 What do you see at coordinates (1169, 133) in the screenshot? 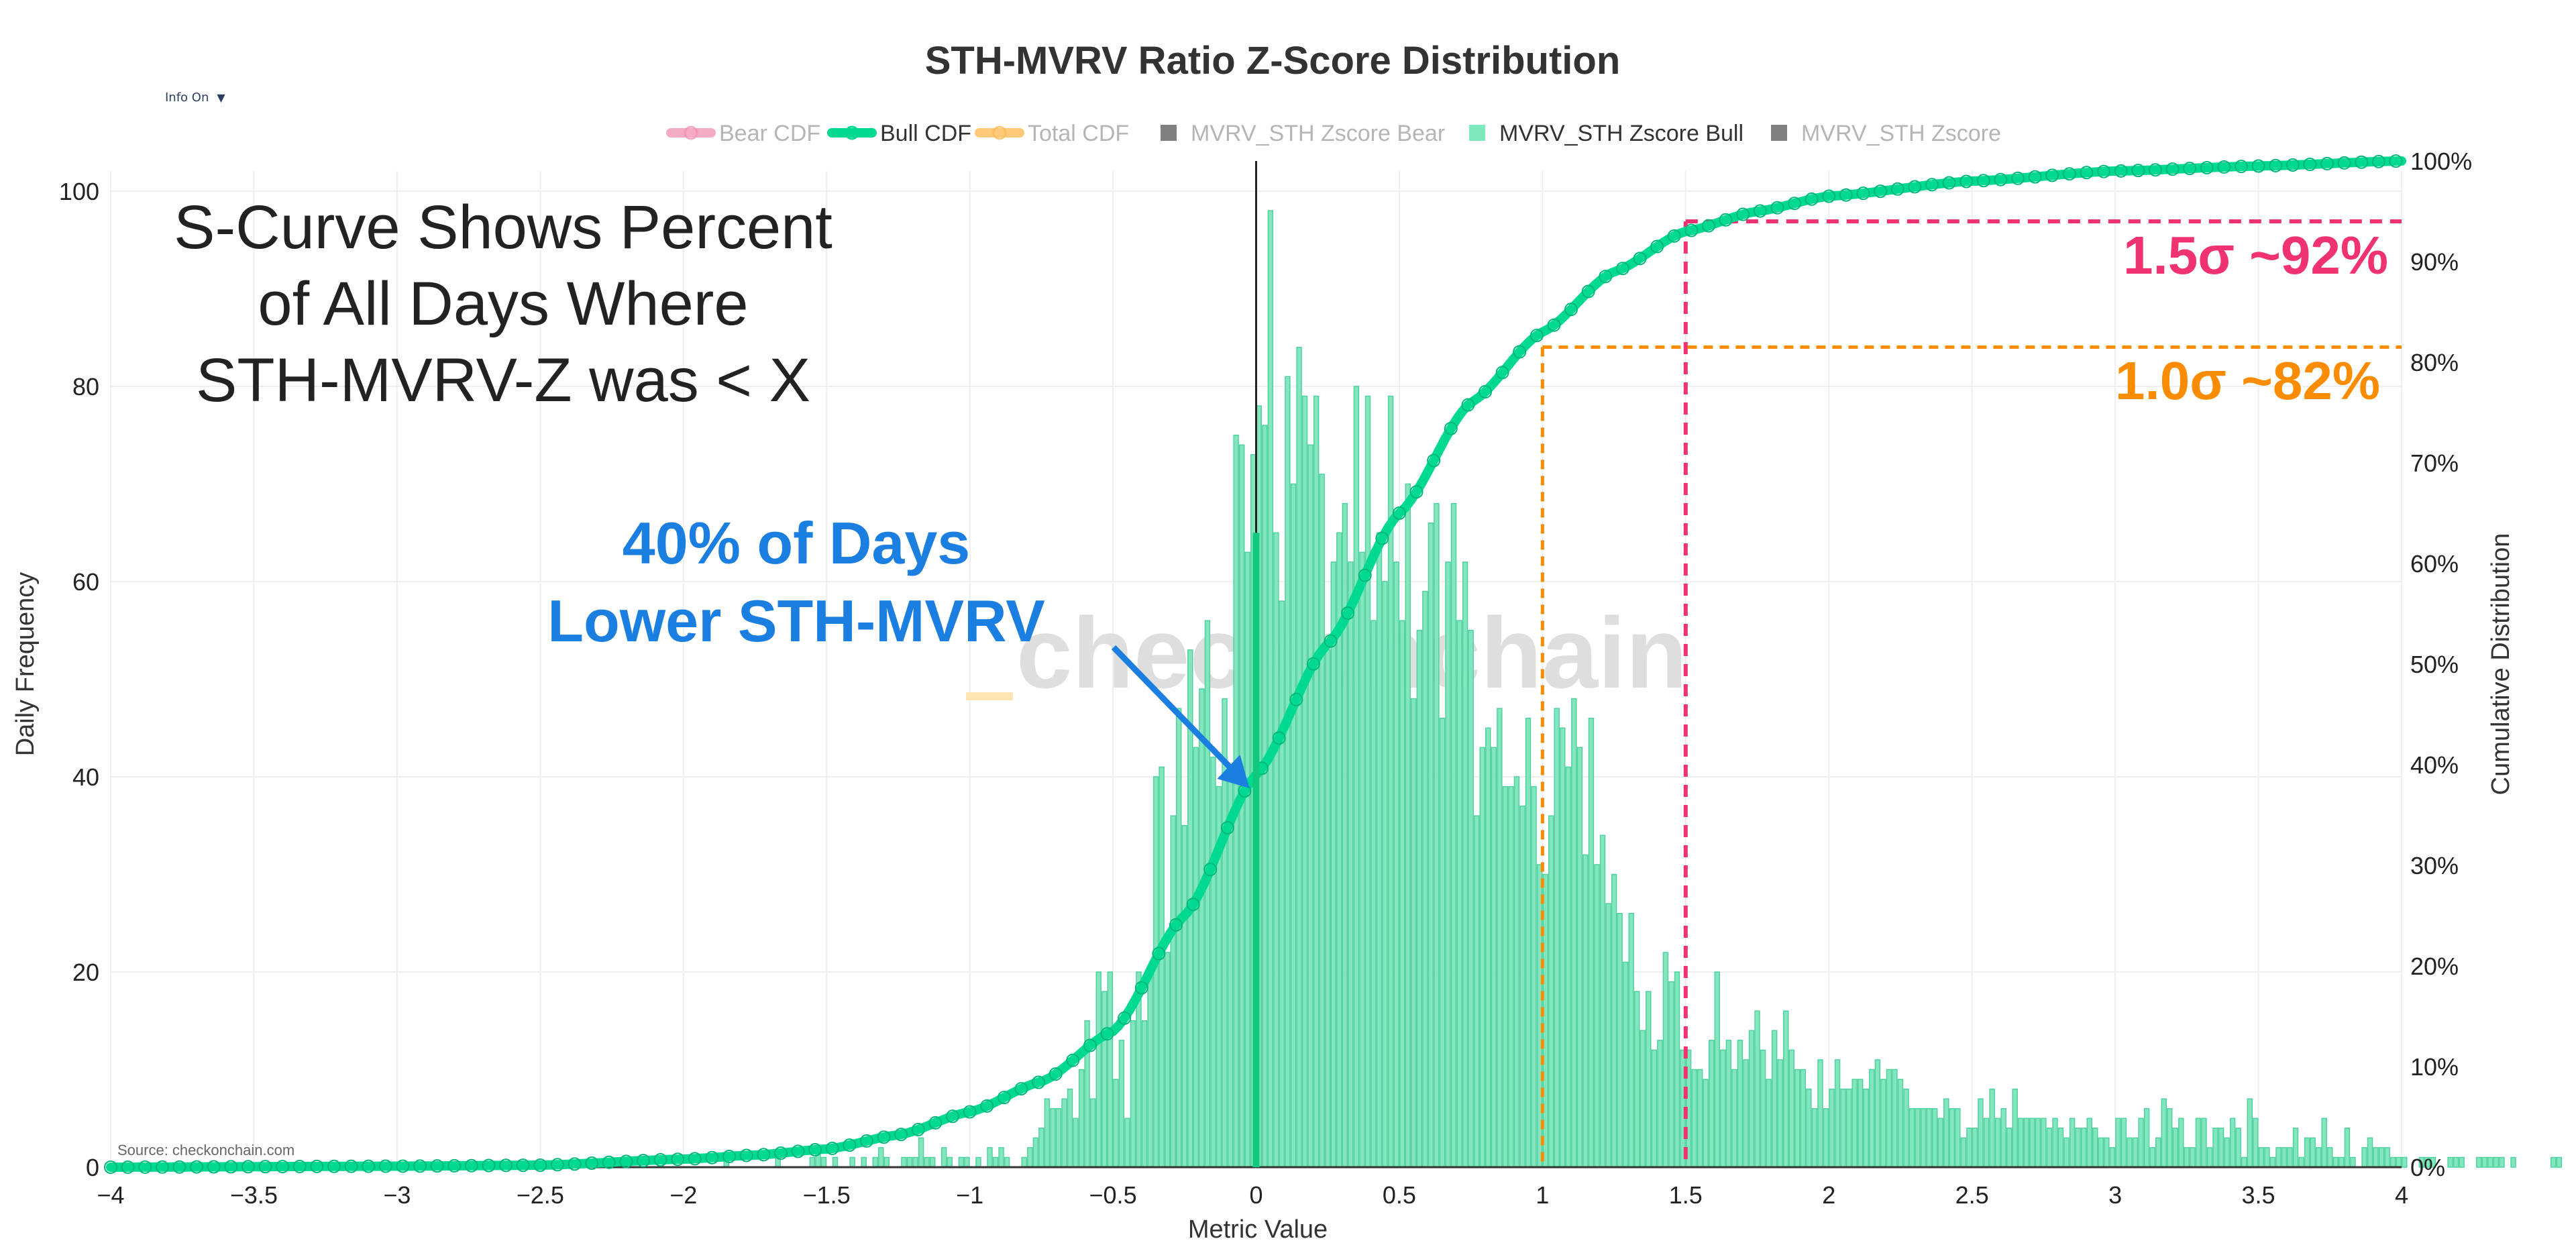
I see `legend-swatch-square` at bounding box center [1169, 133].